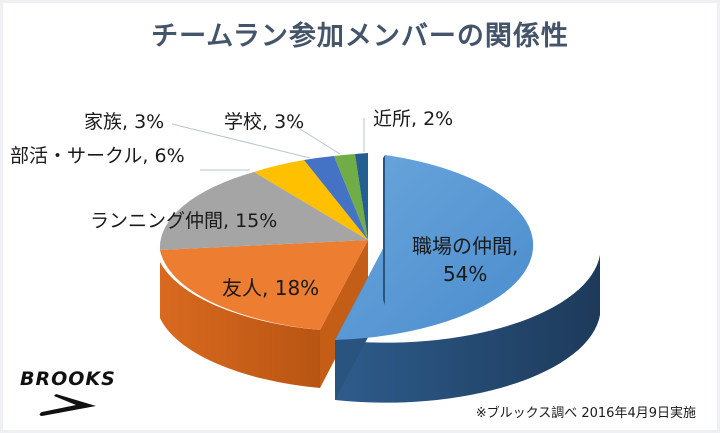 The width and height of the screenshot is (720, 433). I want to click on label-club: 部活・サークル, 6%, so click(97, 156).